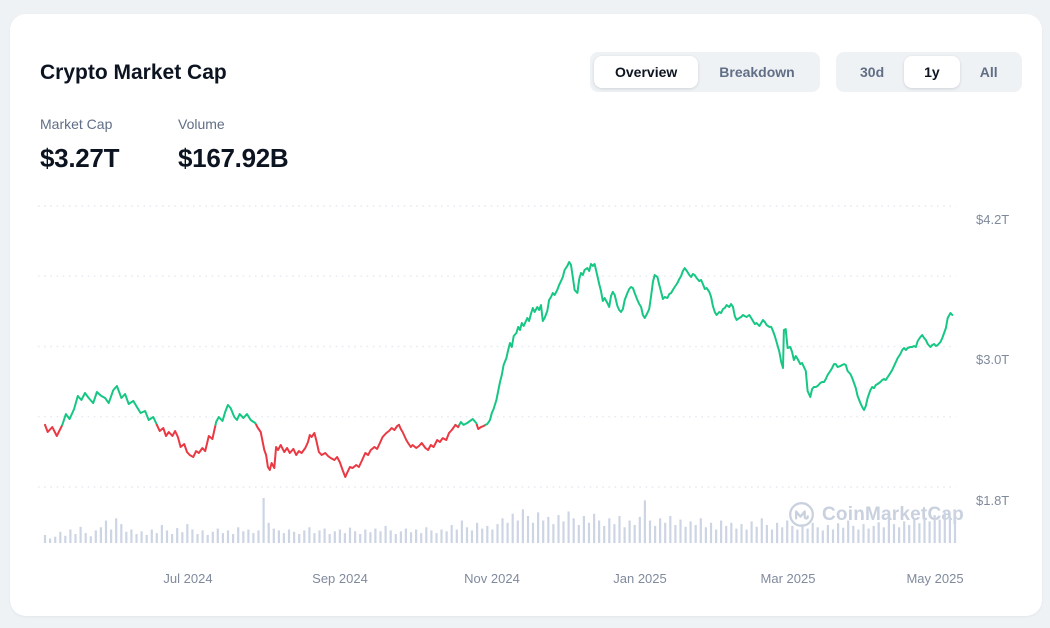 The height and width of the screenshot is (628, 1050). What do you see at coordinates (993, 500) in the screenshot?
I see `y-axis-tick-1-8t: $1.8T` at bounding box center [993, 500].